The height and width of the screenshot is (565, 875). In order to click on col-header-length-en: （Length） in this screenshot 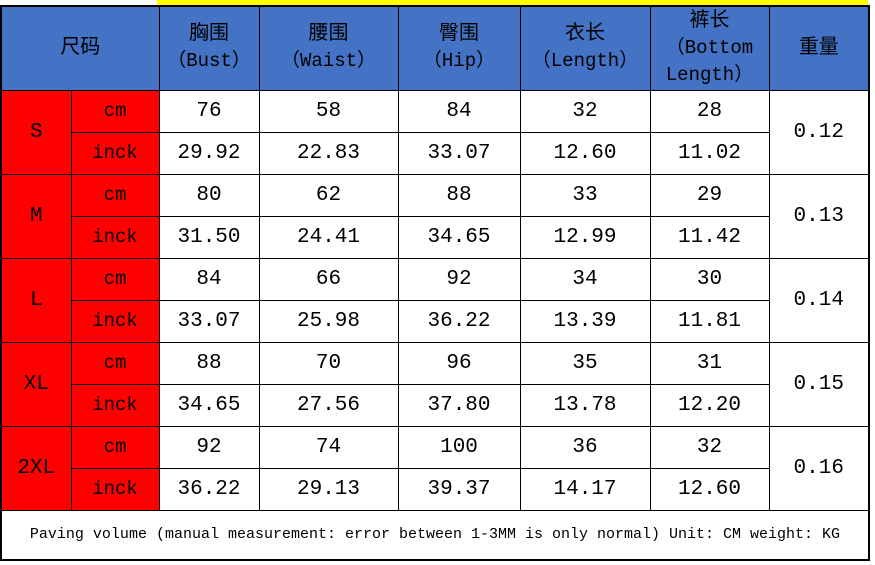, I will do `click(585, 61)`.